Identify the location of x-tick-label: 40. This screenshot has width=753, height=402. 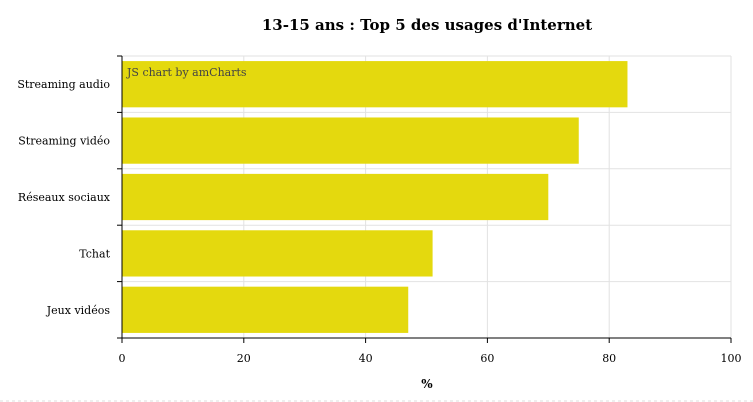
(366, 358).